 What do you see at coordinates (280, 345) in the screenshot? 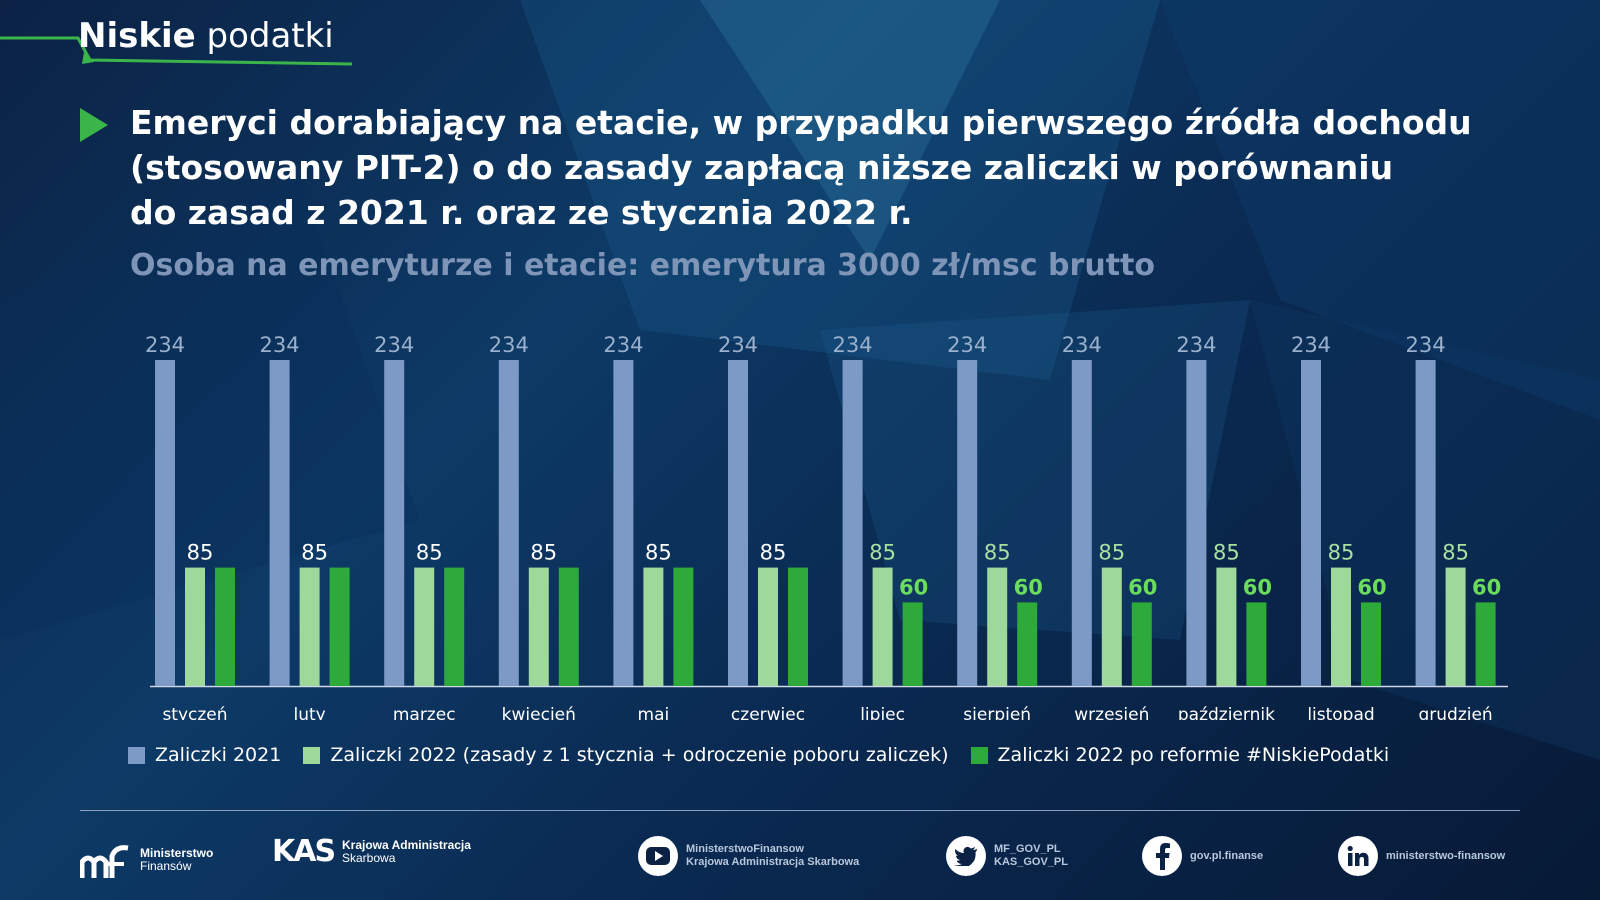
I see `value-label-2021-luty: 234` at bounding box center [280, 345].